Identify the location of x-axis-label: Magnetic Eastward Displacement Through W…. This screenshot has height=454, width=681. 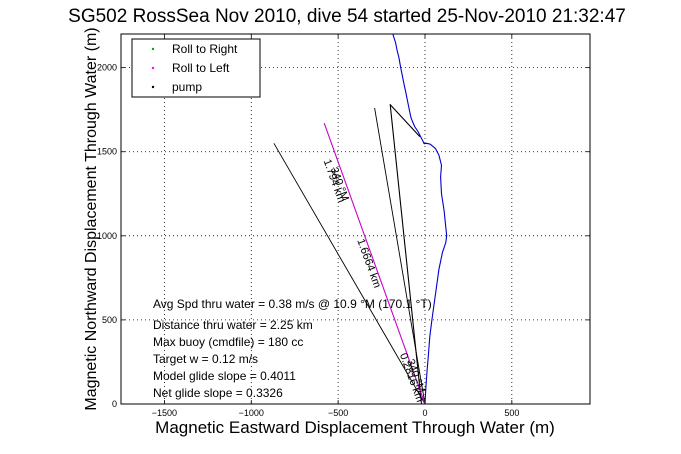
(355, 427).